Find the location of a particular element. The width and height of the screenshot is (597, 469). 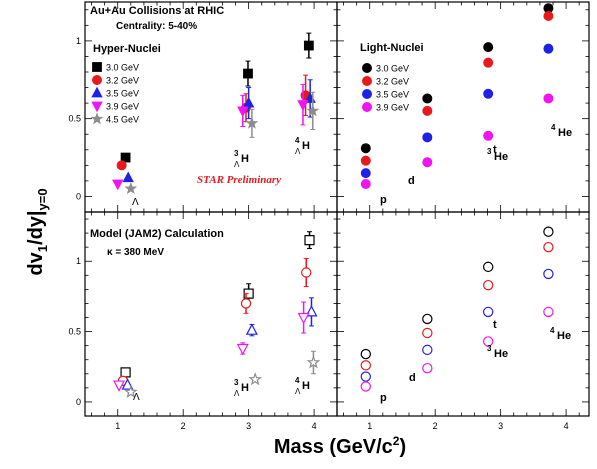

legend: 3.0 GeV 3.2 GeV 3.5 GeV 3.9 GeV 4.5 GeV is located at coordinates (115, 94).